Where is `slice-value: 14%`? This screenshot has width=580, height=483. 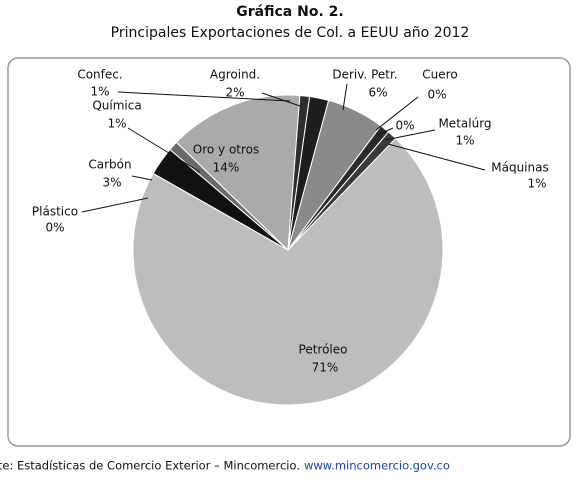
slice-value: 14% is located at coordinates (226, 168).